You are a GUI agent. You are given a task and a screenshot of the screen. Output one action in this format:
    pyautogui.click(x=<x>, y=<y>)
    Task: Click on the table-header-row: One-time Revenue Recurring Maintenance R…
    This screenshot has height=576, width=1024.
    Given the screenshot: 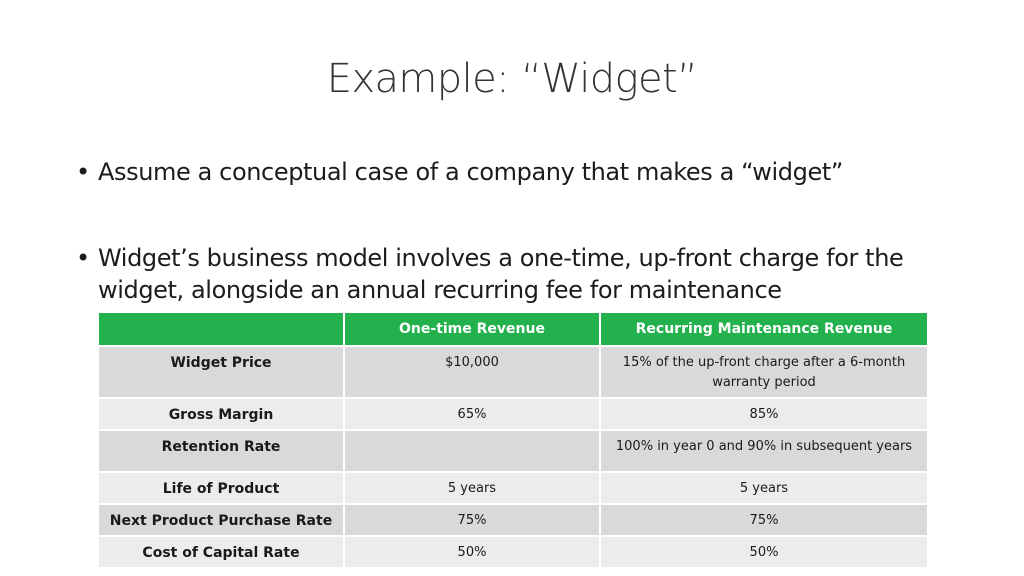 What is the action you would take?
    pyautogui.click(x=513, y=329)
    